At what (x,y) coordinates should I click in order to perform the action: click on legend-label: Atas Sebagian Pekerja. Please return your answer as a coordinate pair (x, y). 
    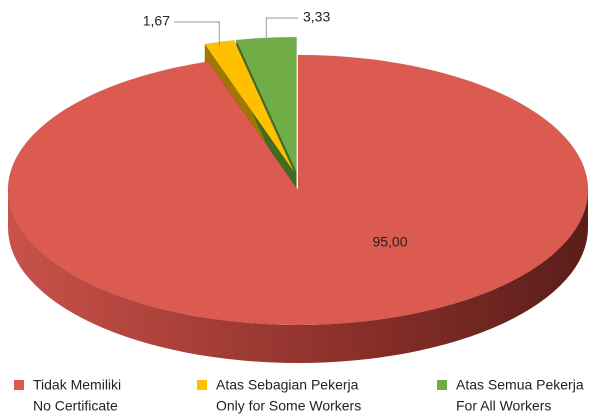
    Looking at the image, I should click on (287, 385).